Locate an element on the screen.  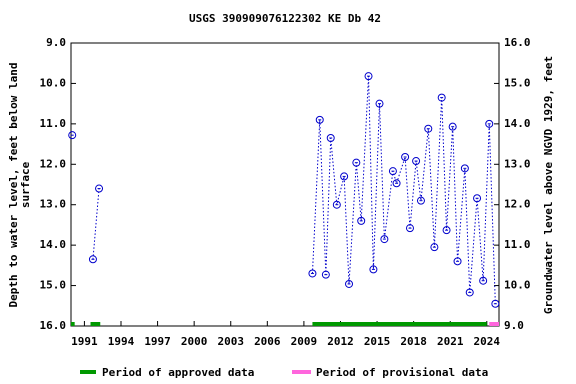
y-tick-label: 13.0 is located at coordinates (53, 204).